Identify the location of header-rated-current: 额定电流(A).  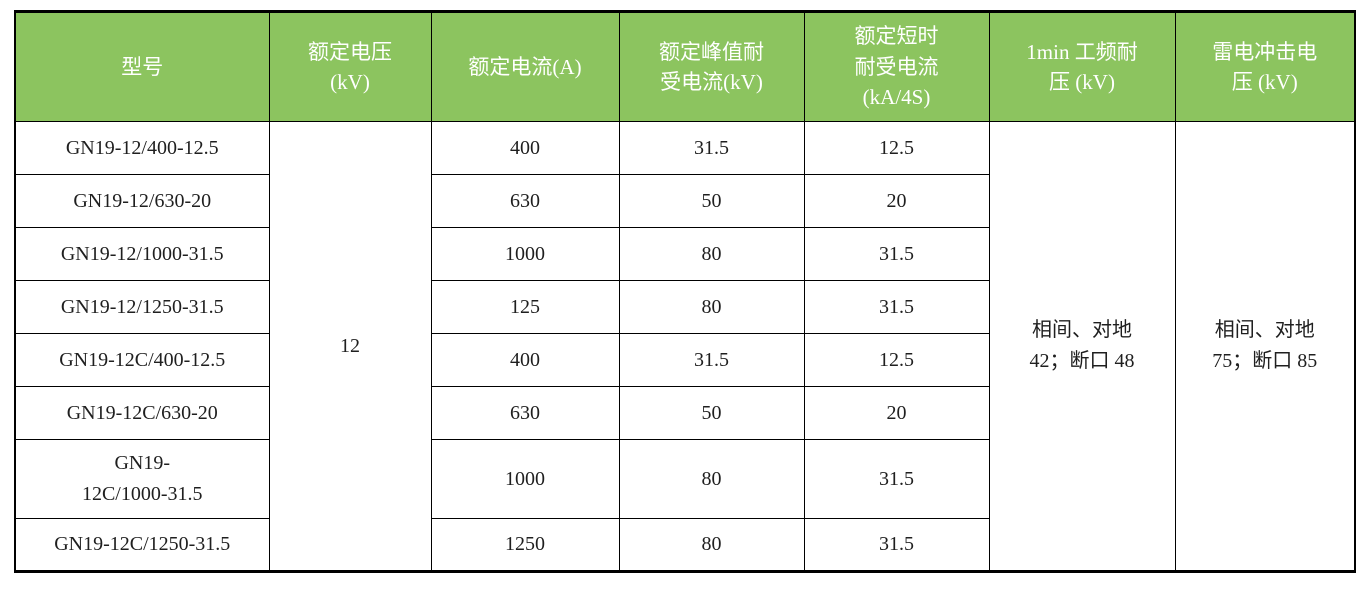
(525, 66).